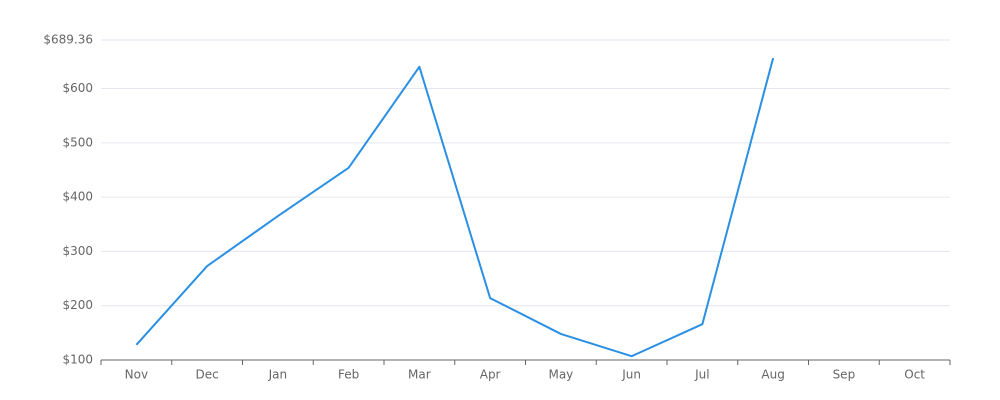  What do you see at coordinates (136, 375) in the screenshot?
I see `x-tick-label: Nov` at bounding box center [136, 375].